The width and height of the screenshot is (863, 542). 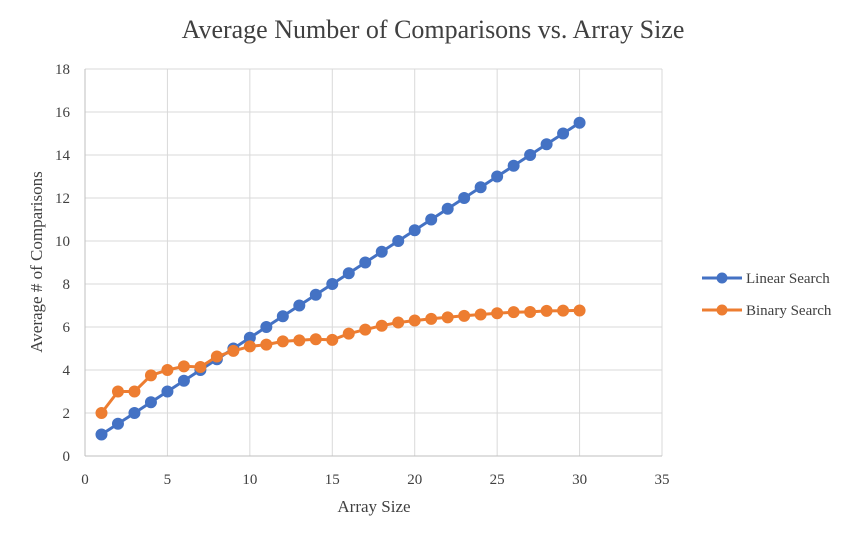 I want to click on x-tick-label: 25, so click(x=497, y=480).